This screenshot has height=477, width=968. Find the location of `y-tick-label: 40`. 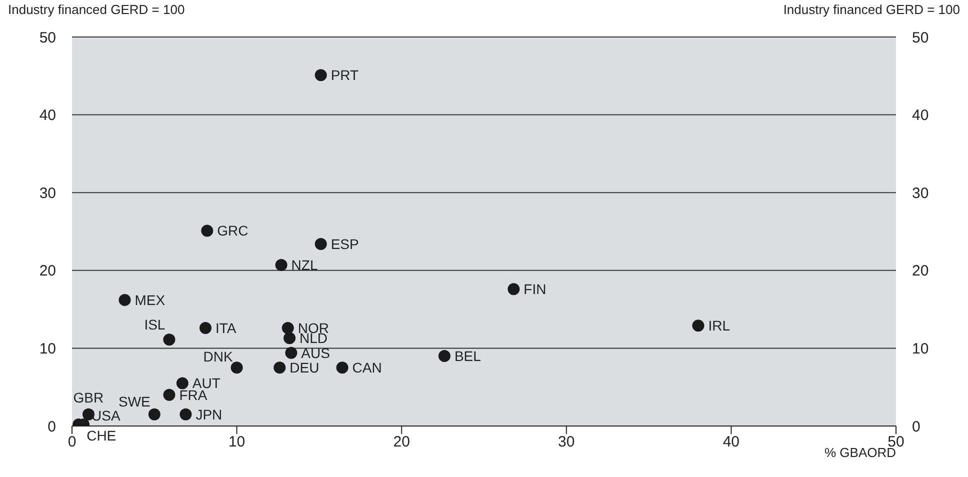

y-tick-label: 40 is located at coordinates (47, 115).